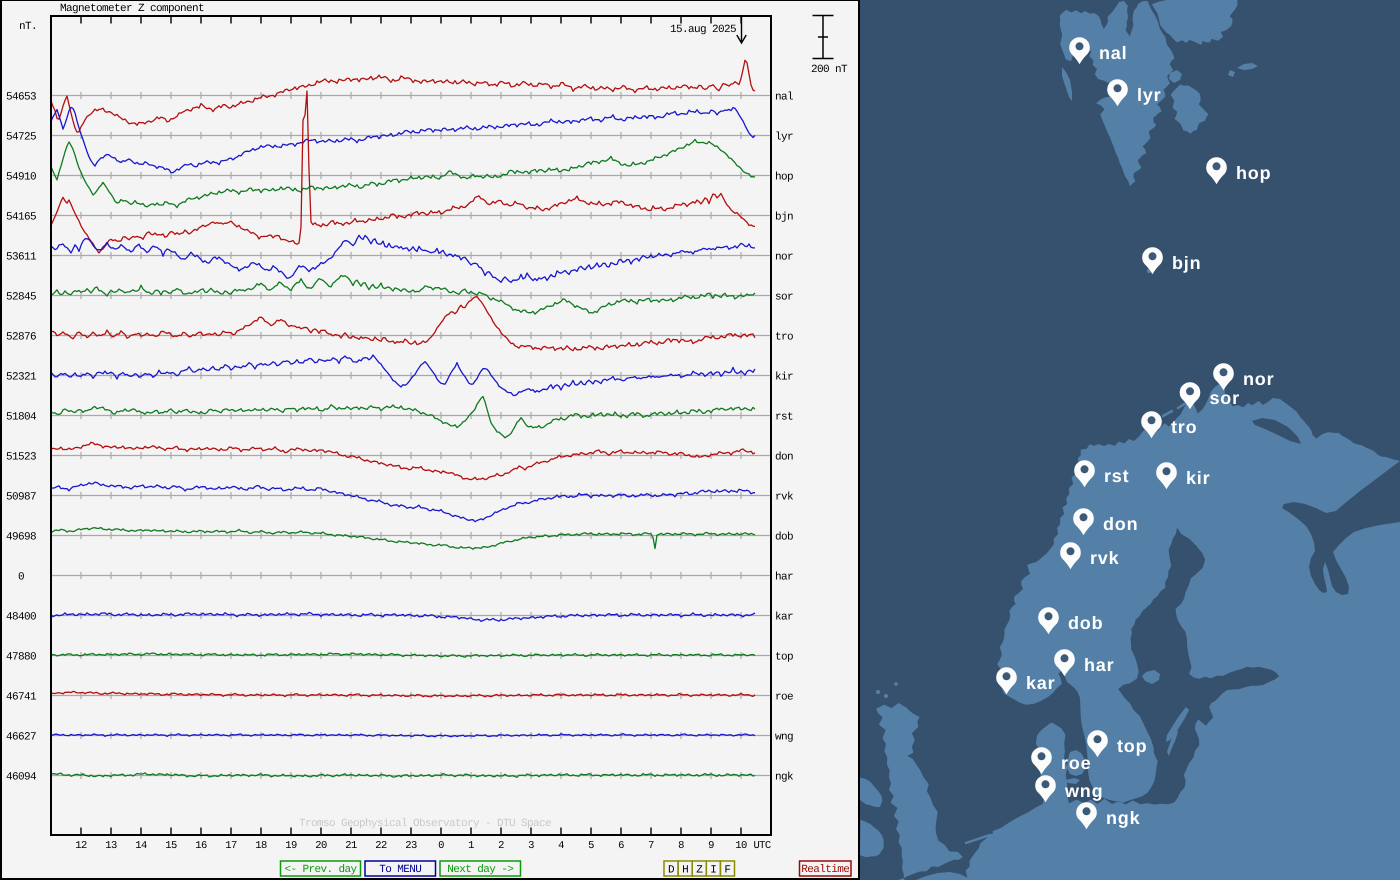 Image resolution: width=1400 pixels, height=880 pixels. I want to click on svg-text: 53611, so click(21, 258).